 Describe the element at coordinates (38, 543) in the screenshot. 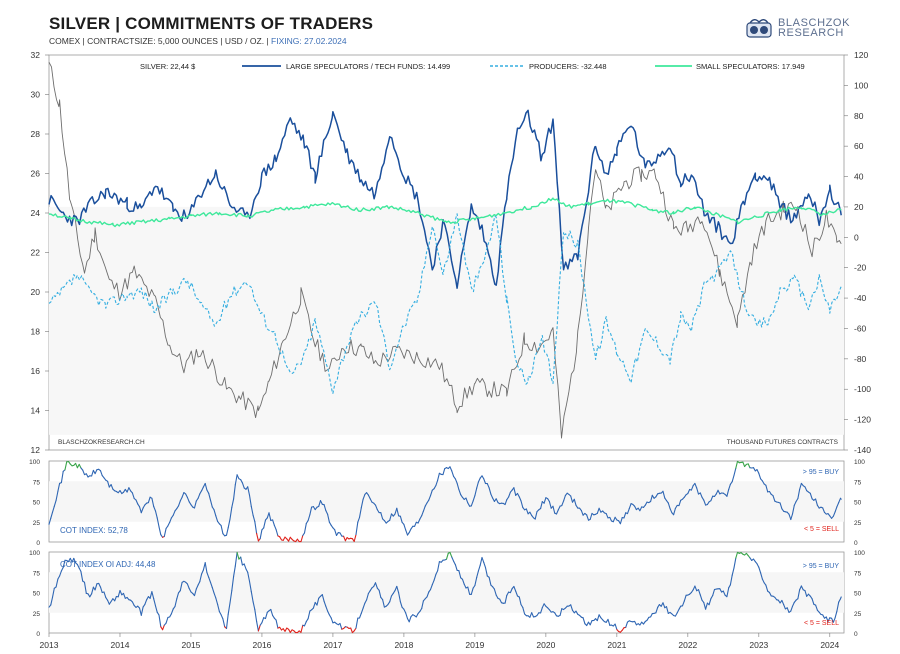

I see `cot-left-tick-label: 0` at that location.